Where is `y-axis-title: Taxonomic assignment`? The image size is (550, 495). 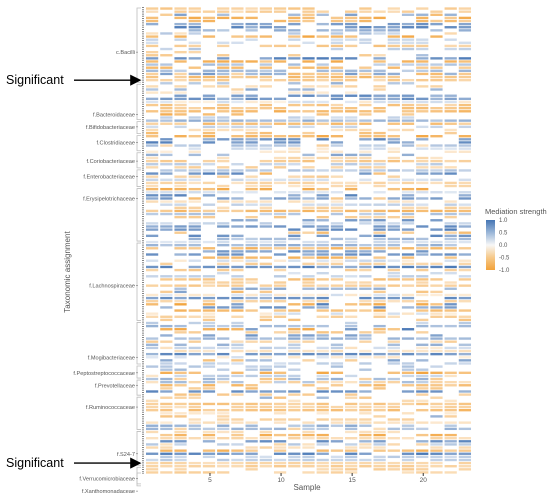
y-axis-title: Taxonomic assignment is located at coordinates (67, 272).